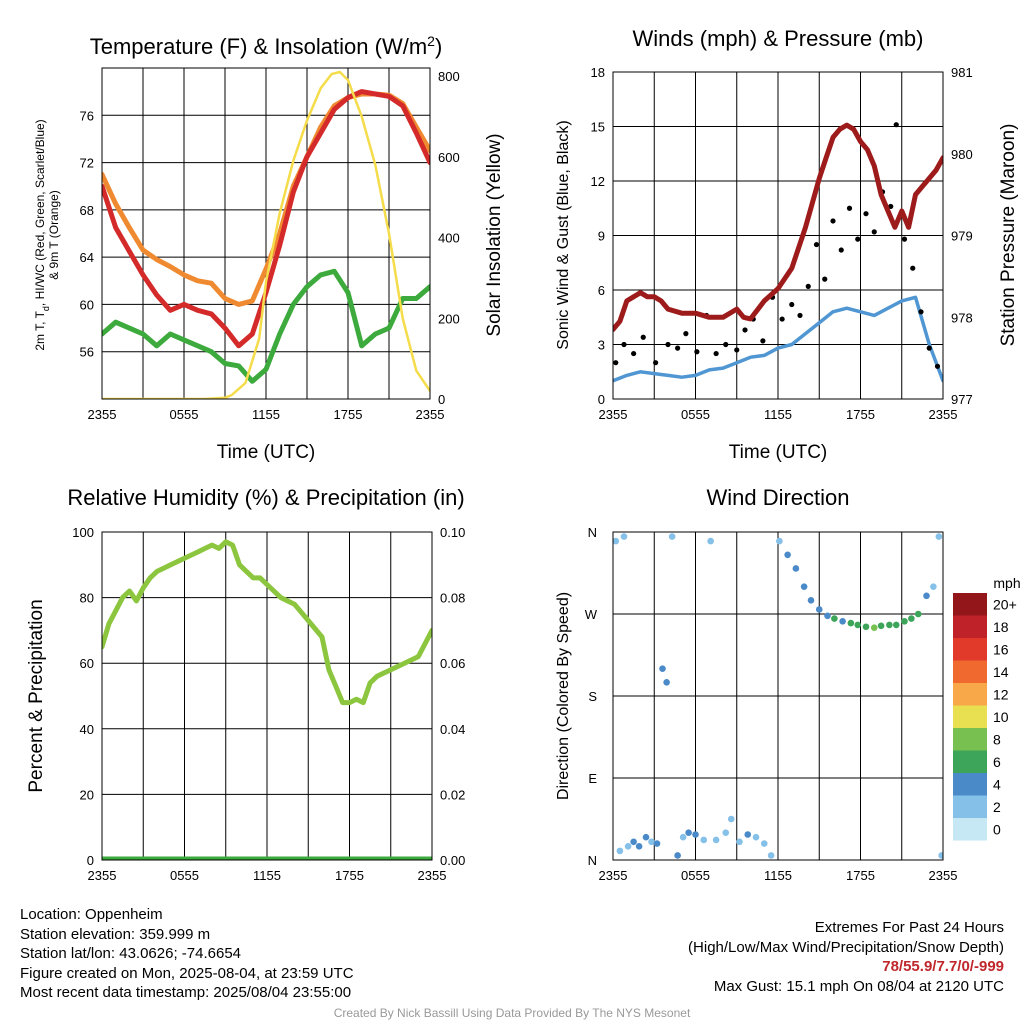 This screenshot has width=1024, height=1024. I want to click on temp-y-tick-label-left: 72, so click(87, 163).